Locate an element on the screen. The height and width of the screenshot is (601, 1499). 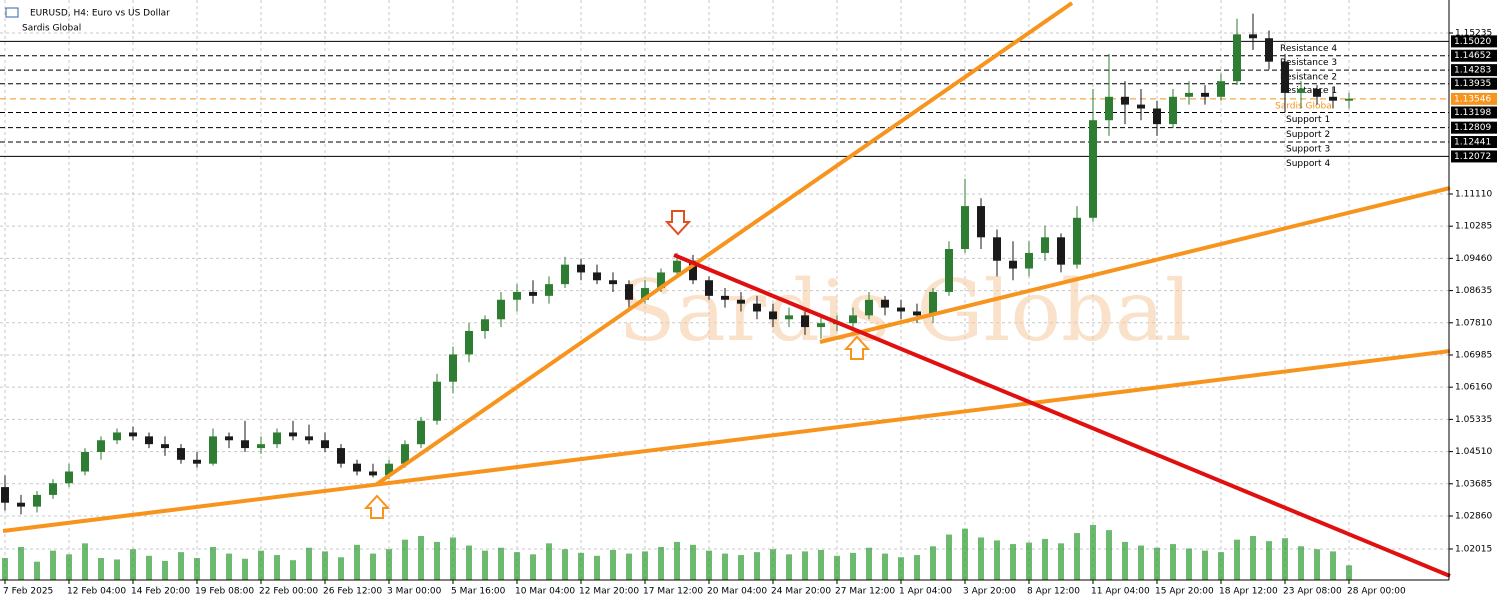
x-tick-label: 12 Feb 04:00 is located at coordinates (96, 592).